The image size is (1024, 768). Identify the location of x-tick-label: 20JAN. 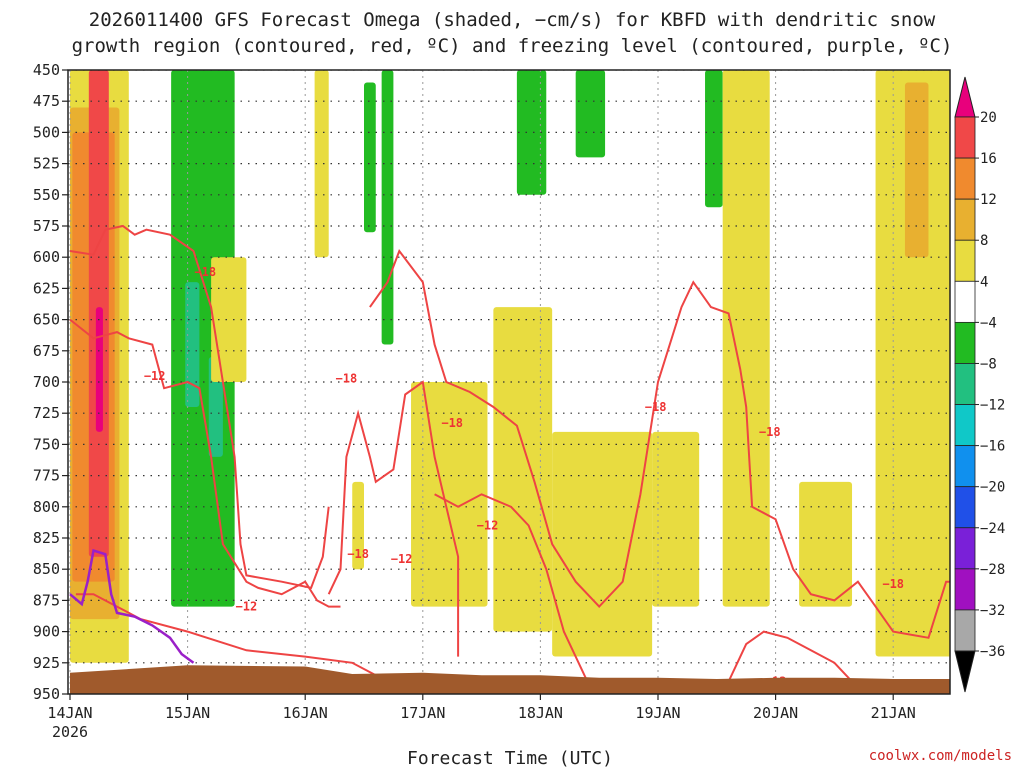
(775, 713).